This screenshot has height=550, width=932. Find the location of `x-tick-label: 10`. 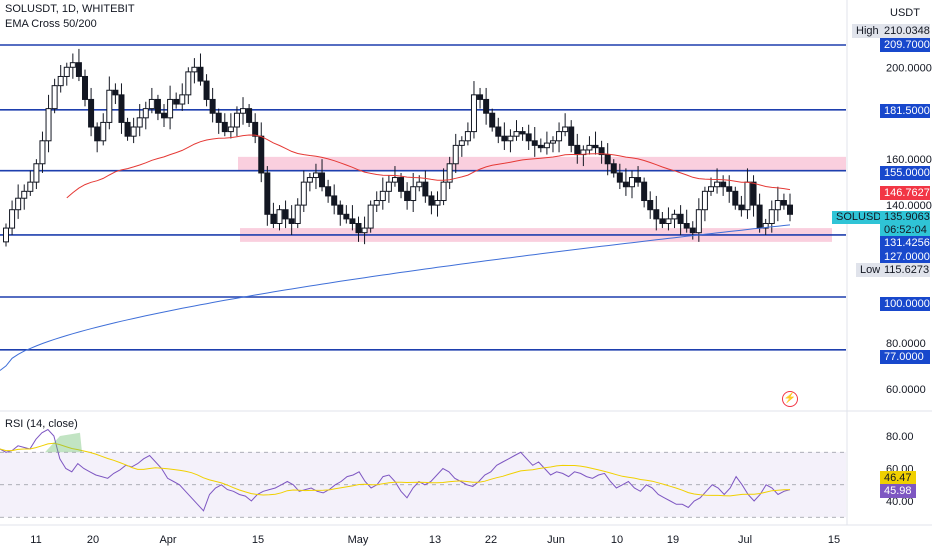

x-tick-label: 10 is located at coordinates (617, 540).